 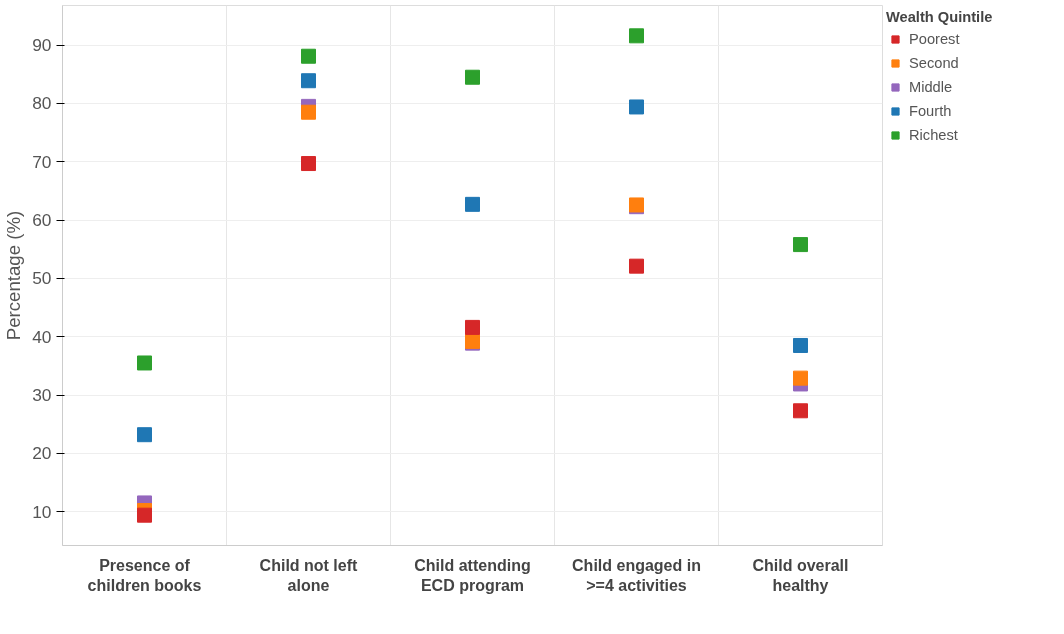 I want to click on legend-label: Middle, so click(x=931, y=87).